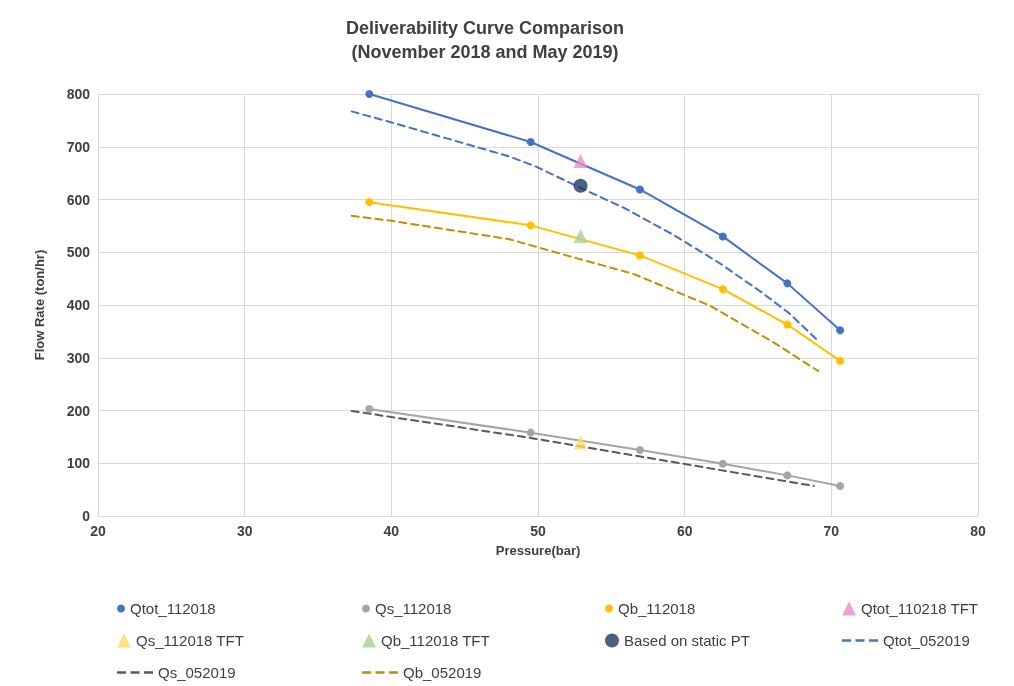  Describe the element at coordinates (926, 640) in the screenshot. I see `legend-label: Qtot_052019` at that location.